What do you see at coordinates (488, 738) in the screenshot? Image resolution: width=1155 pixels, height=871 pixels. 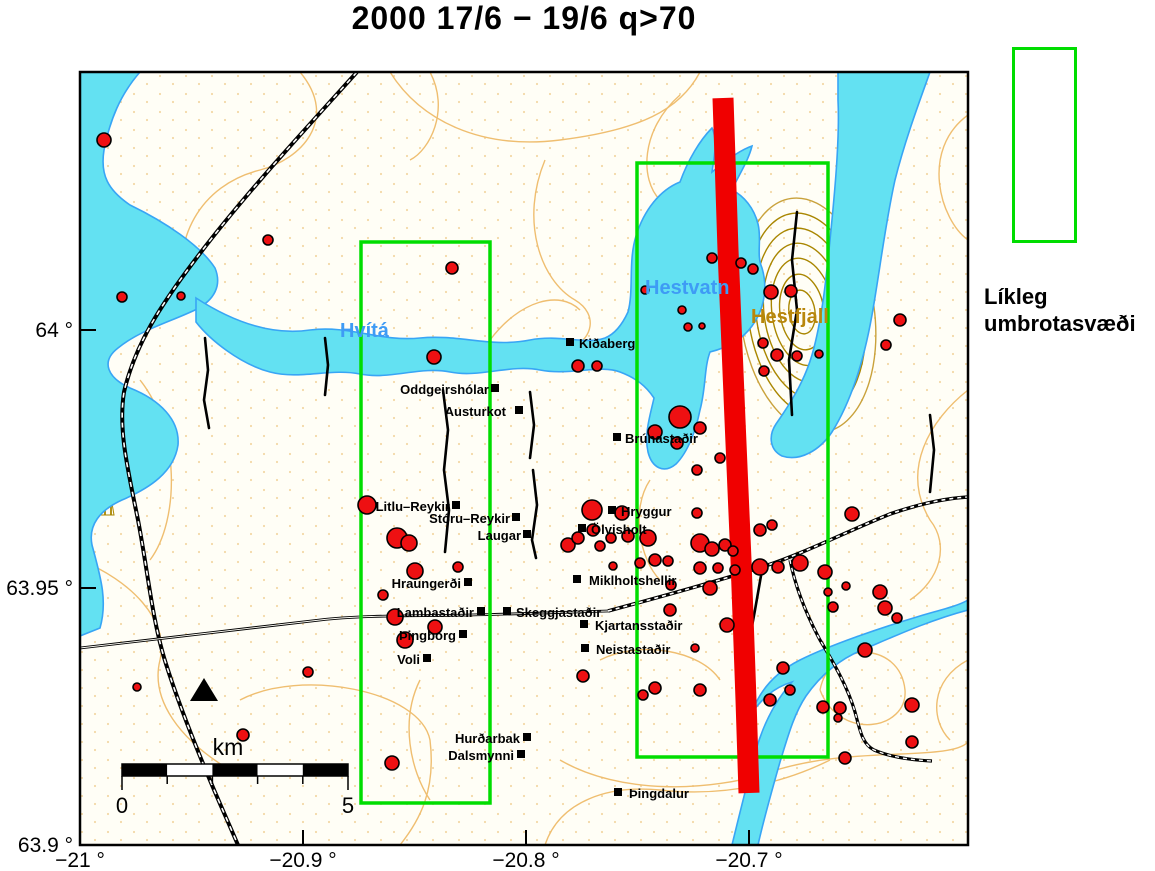 I see `place-label: Hurðarbak` at bounding box center [488, 738].